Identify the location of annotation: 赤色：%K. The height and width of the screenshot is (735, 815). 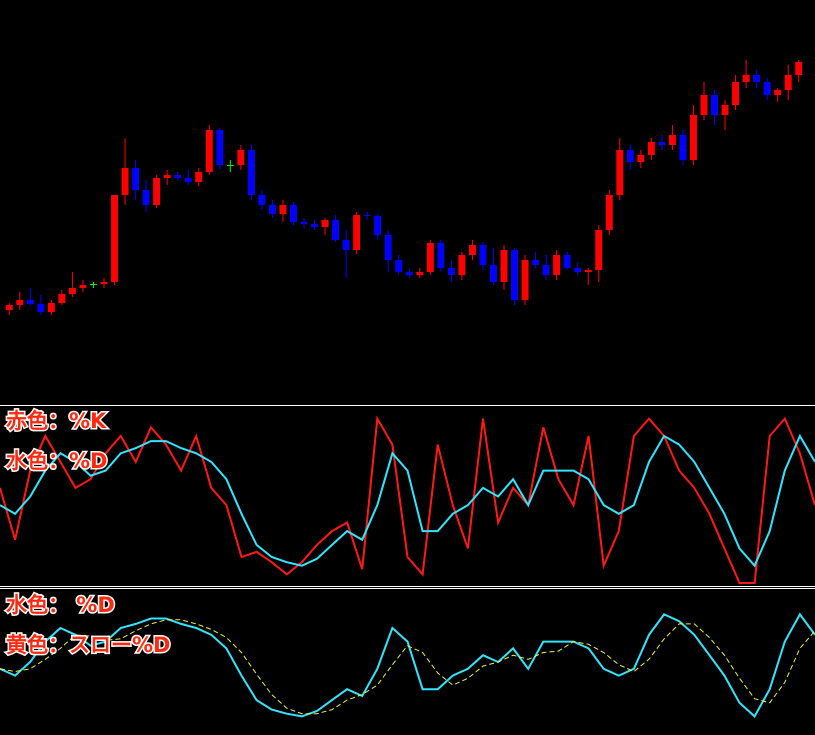
(56, 421).